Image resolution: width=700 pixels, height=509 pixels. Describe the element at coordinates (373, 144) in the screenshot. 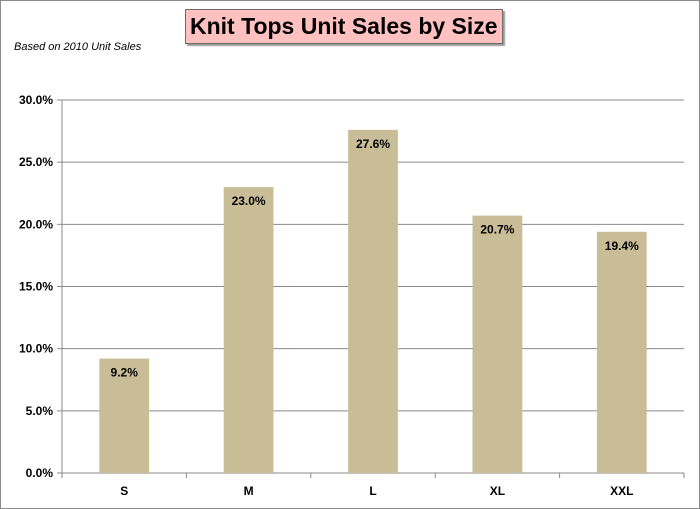

I see `data-label: 27.6%` at that location.